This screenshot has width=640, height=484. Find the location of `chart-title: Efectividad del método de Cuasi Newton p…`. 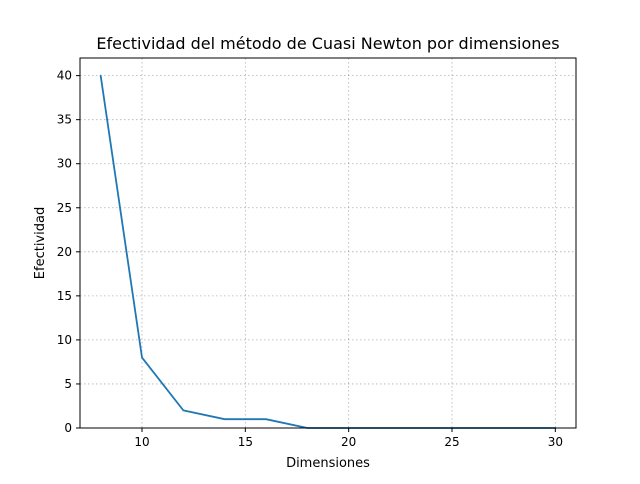

chart-title: Efectividad del método de Cuasi Newton p… is located at coordinates (327, 43).